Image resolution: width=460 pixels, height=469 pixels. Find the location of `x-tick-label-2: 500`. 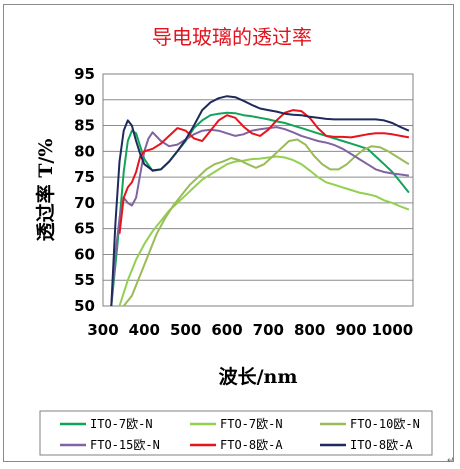

x-tick-label-2: 500 is located at coordinates (185, 330).